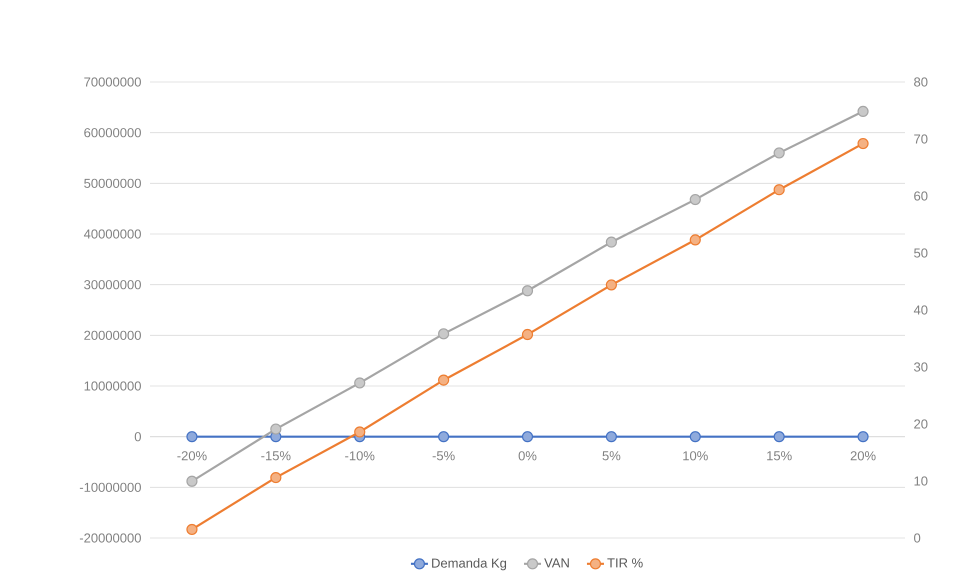  What do you see at coordinates (192, 455) in the screenshot?
I see `x-tick-label: -20%` at bounding box center [192, 455].